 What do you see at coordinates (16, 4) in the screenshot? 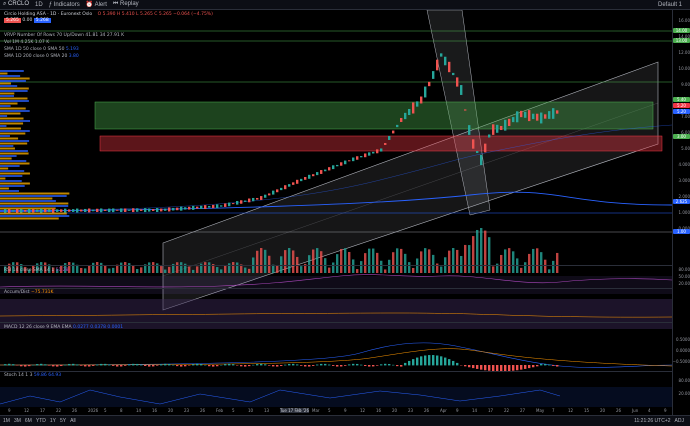
I see `symbol-search: ⌕ CRCLO` at bounding box center [16, 4].